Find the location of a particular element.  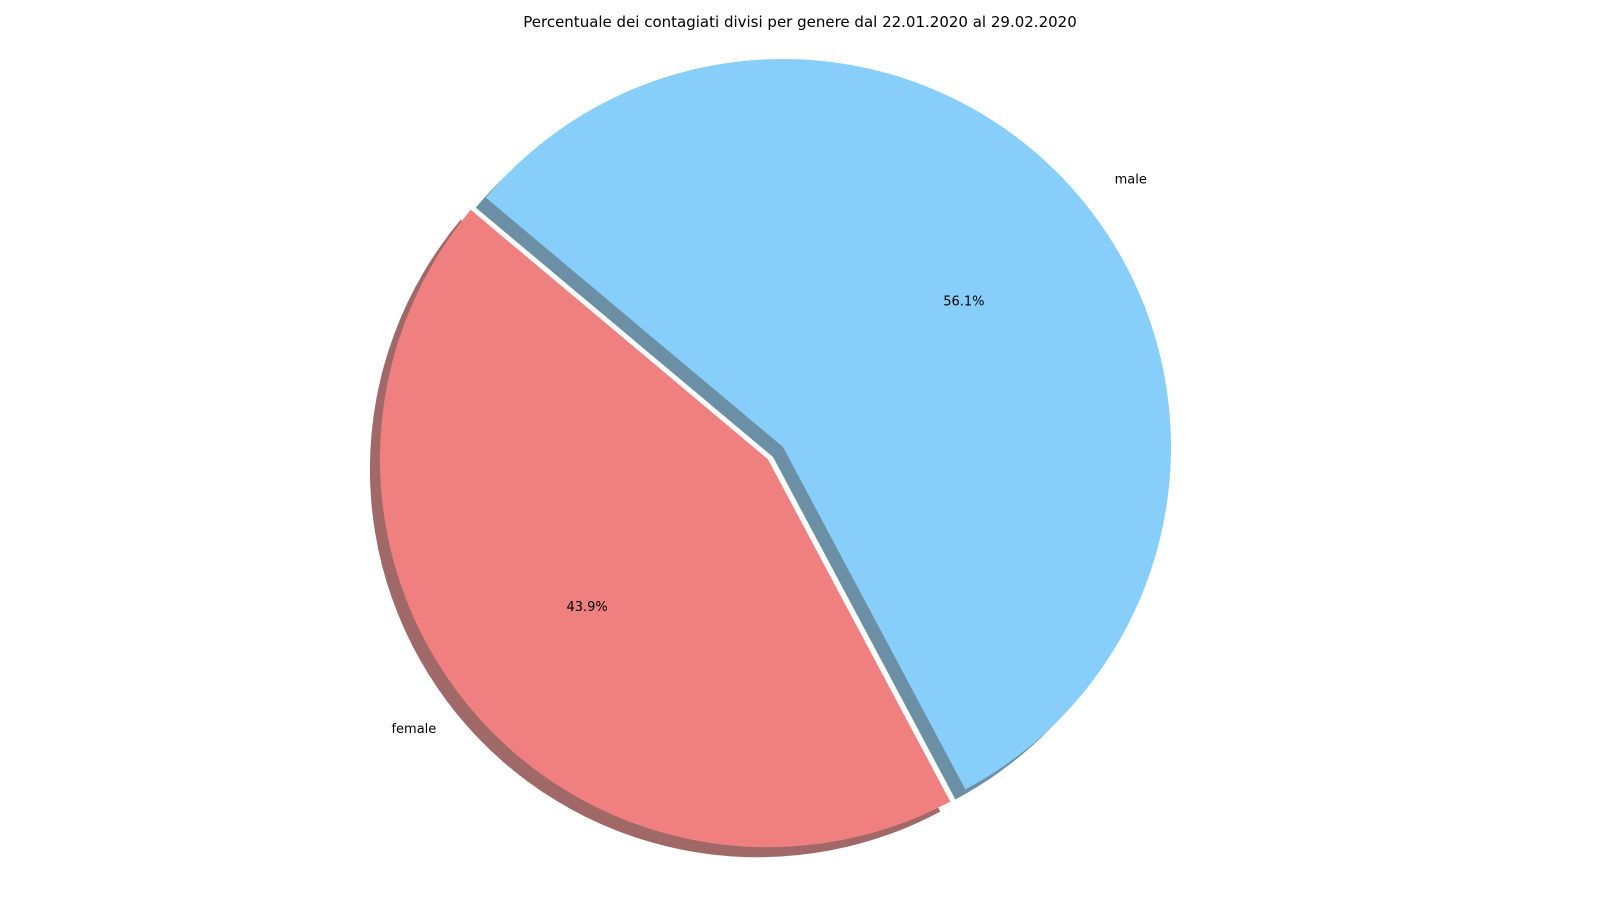

slice-label-female: female is located at coordinates (413, 729).